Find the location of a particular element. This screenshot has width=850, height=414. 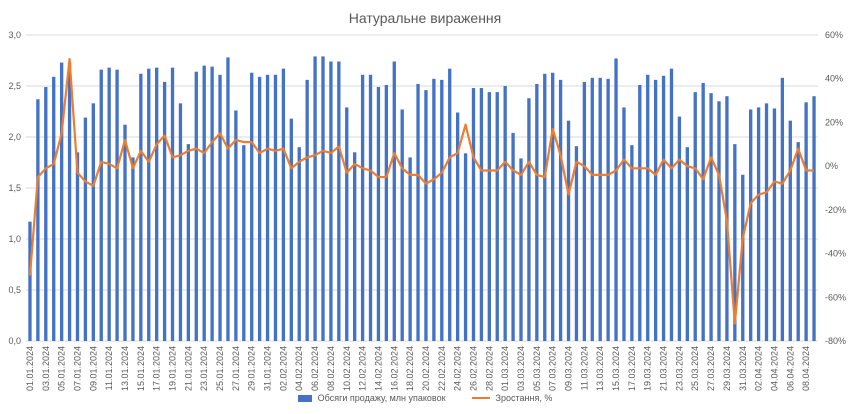

x-tick-label: 09.03.2024 is located at coordinates (569, 368).